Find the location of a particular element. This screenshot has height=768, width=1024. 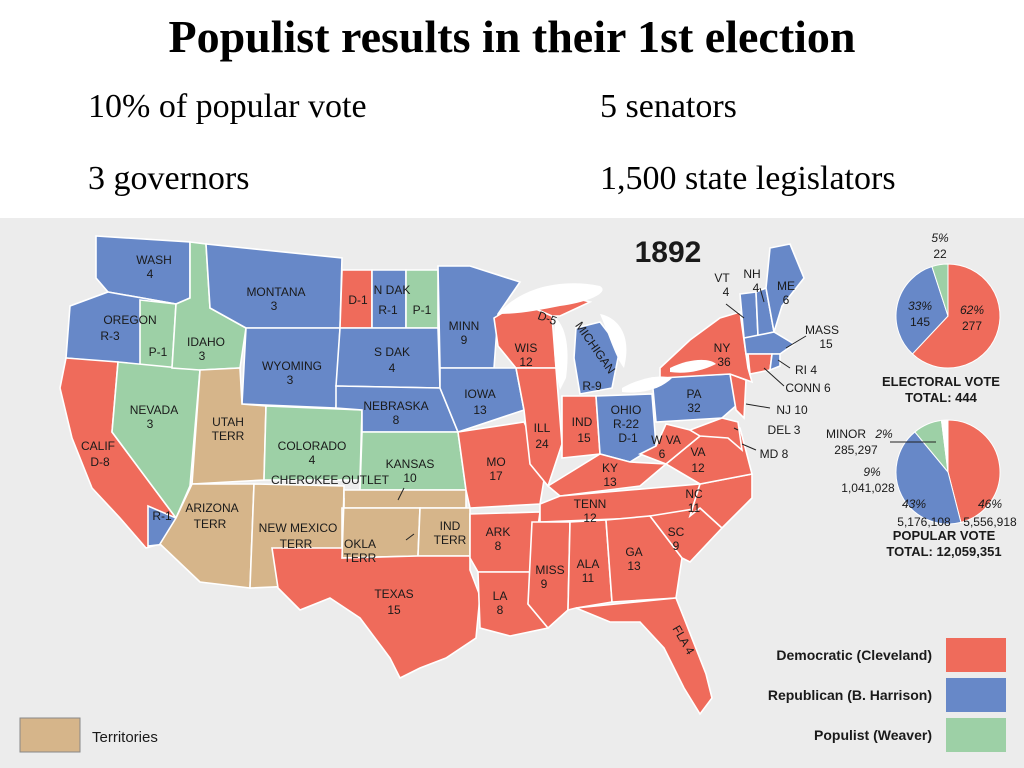

electoral-vote-pie is located at coordinates (948, 316).